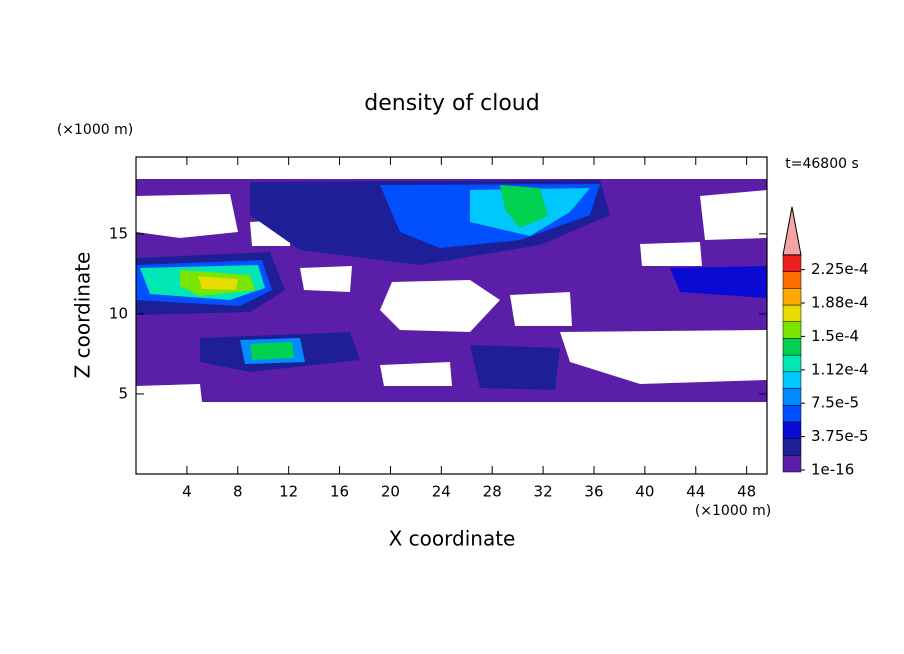 The image size is (904, 654). I want to click on y-tick-label: 10, so click(118, 313).